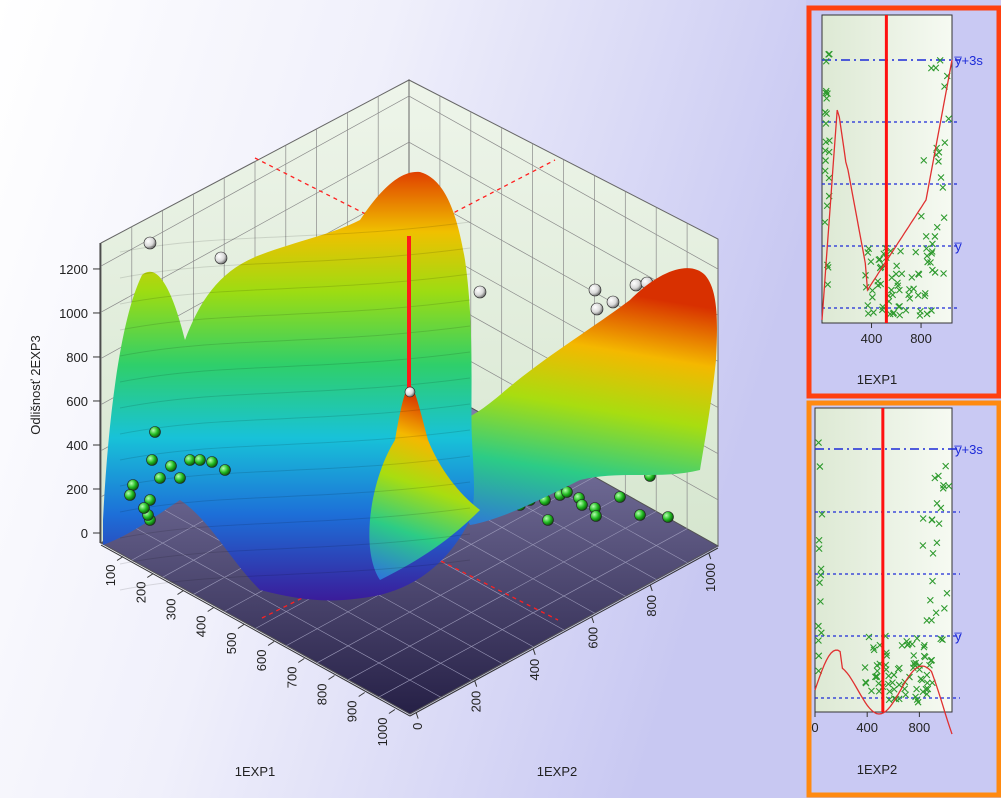 The image size is (1001, 803). I want to click on value-tick-label: 800, so click(77, 357).